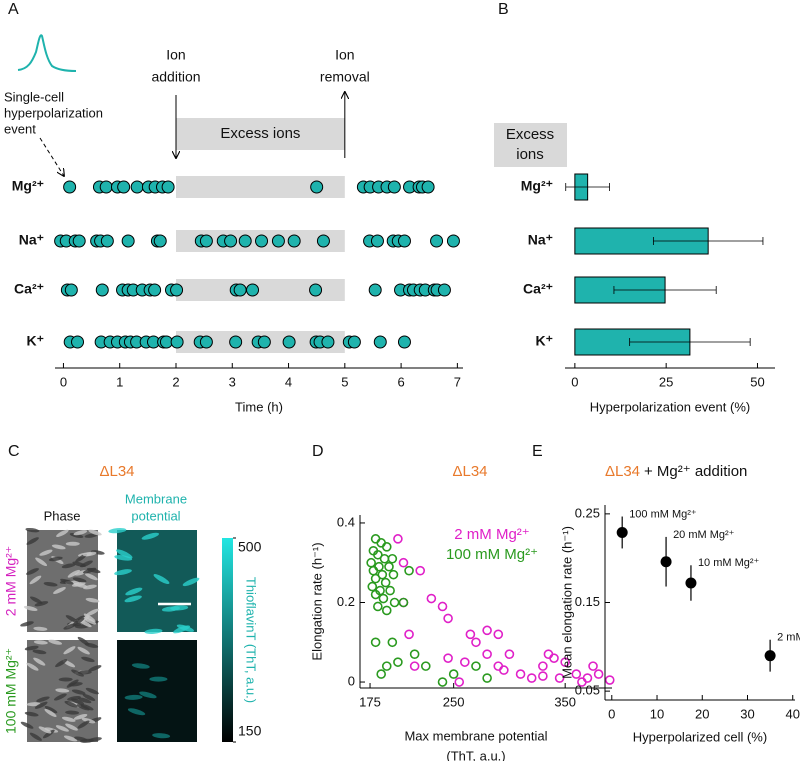 Image resolution: width=800 pixels, height=761 pixels. What do you see at coordinates (34, 96) in the screenshot?
I see `event-label: Single-cell` at bounding box center [34, 96].